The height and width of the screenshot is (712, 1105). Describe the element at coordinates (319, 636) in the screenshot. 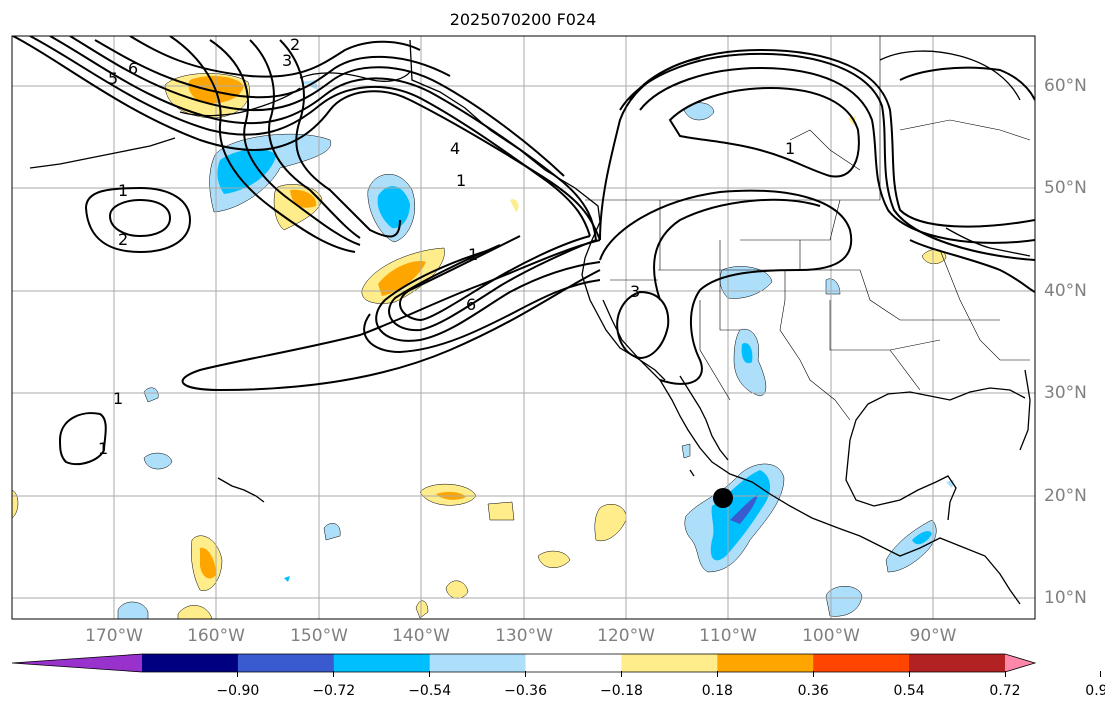

I see `lon-label: 150°W` at that location.